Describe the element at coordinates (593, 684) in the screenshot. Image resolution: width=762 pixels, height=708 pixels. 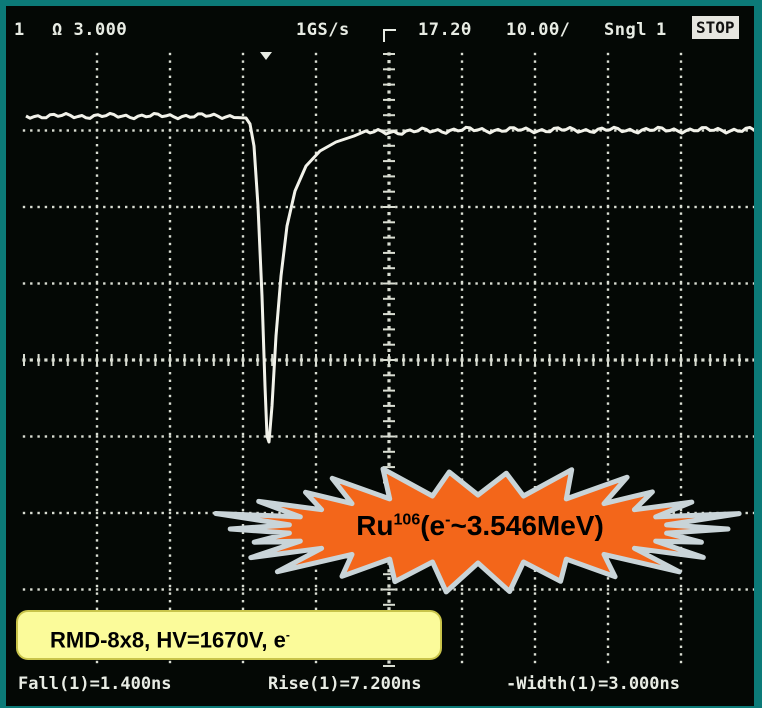
I see `width-readout: -Width(1)=3.000ns` at that location.